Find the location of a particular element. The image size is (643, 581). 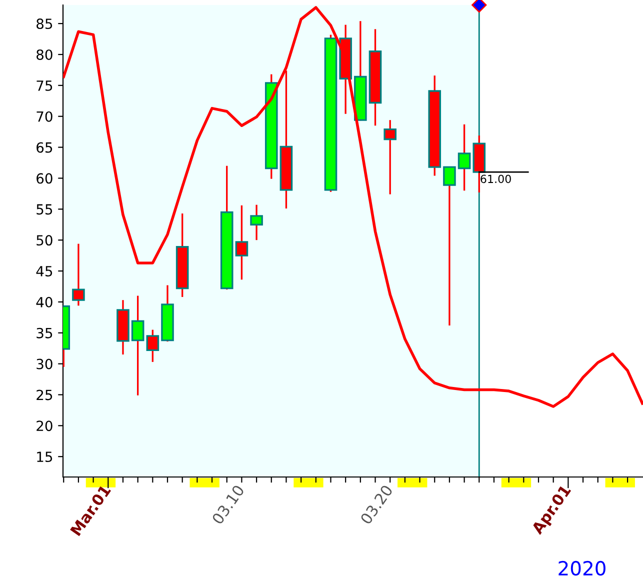

y-tick-label: 40 is located at coordinates (44, 302).